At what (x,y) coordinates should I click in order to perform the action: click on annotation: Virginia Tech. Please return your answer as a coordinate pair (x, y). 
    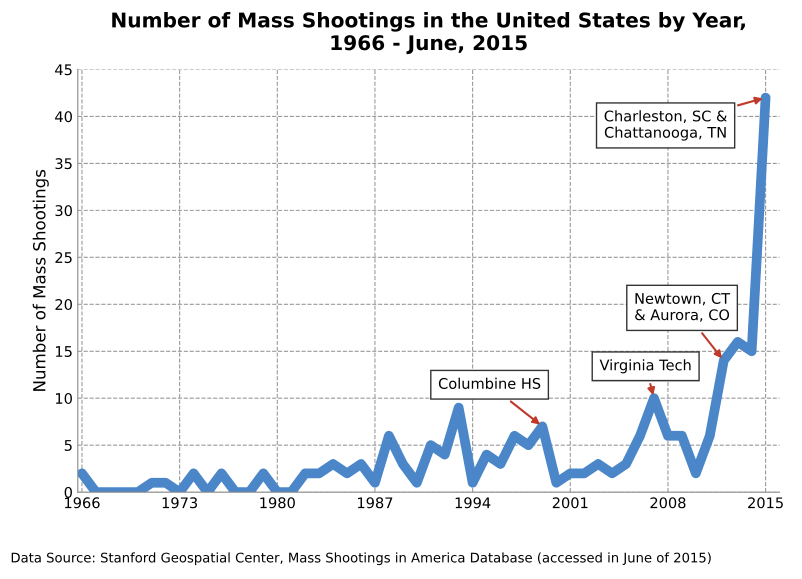
    Looking at the image, I should click on (645, 366).